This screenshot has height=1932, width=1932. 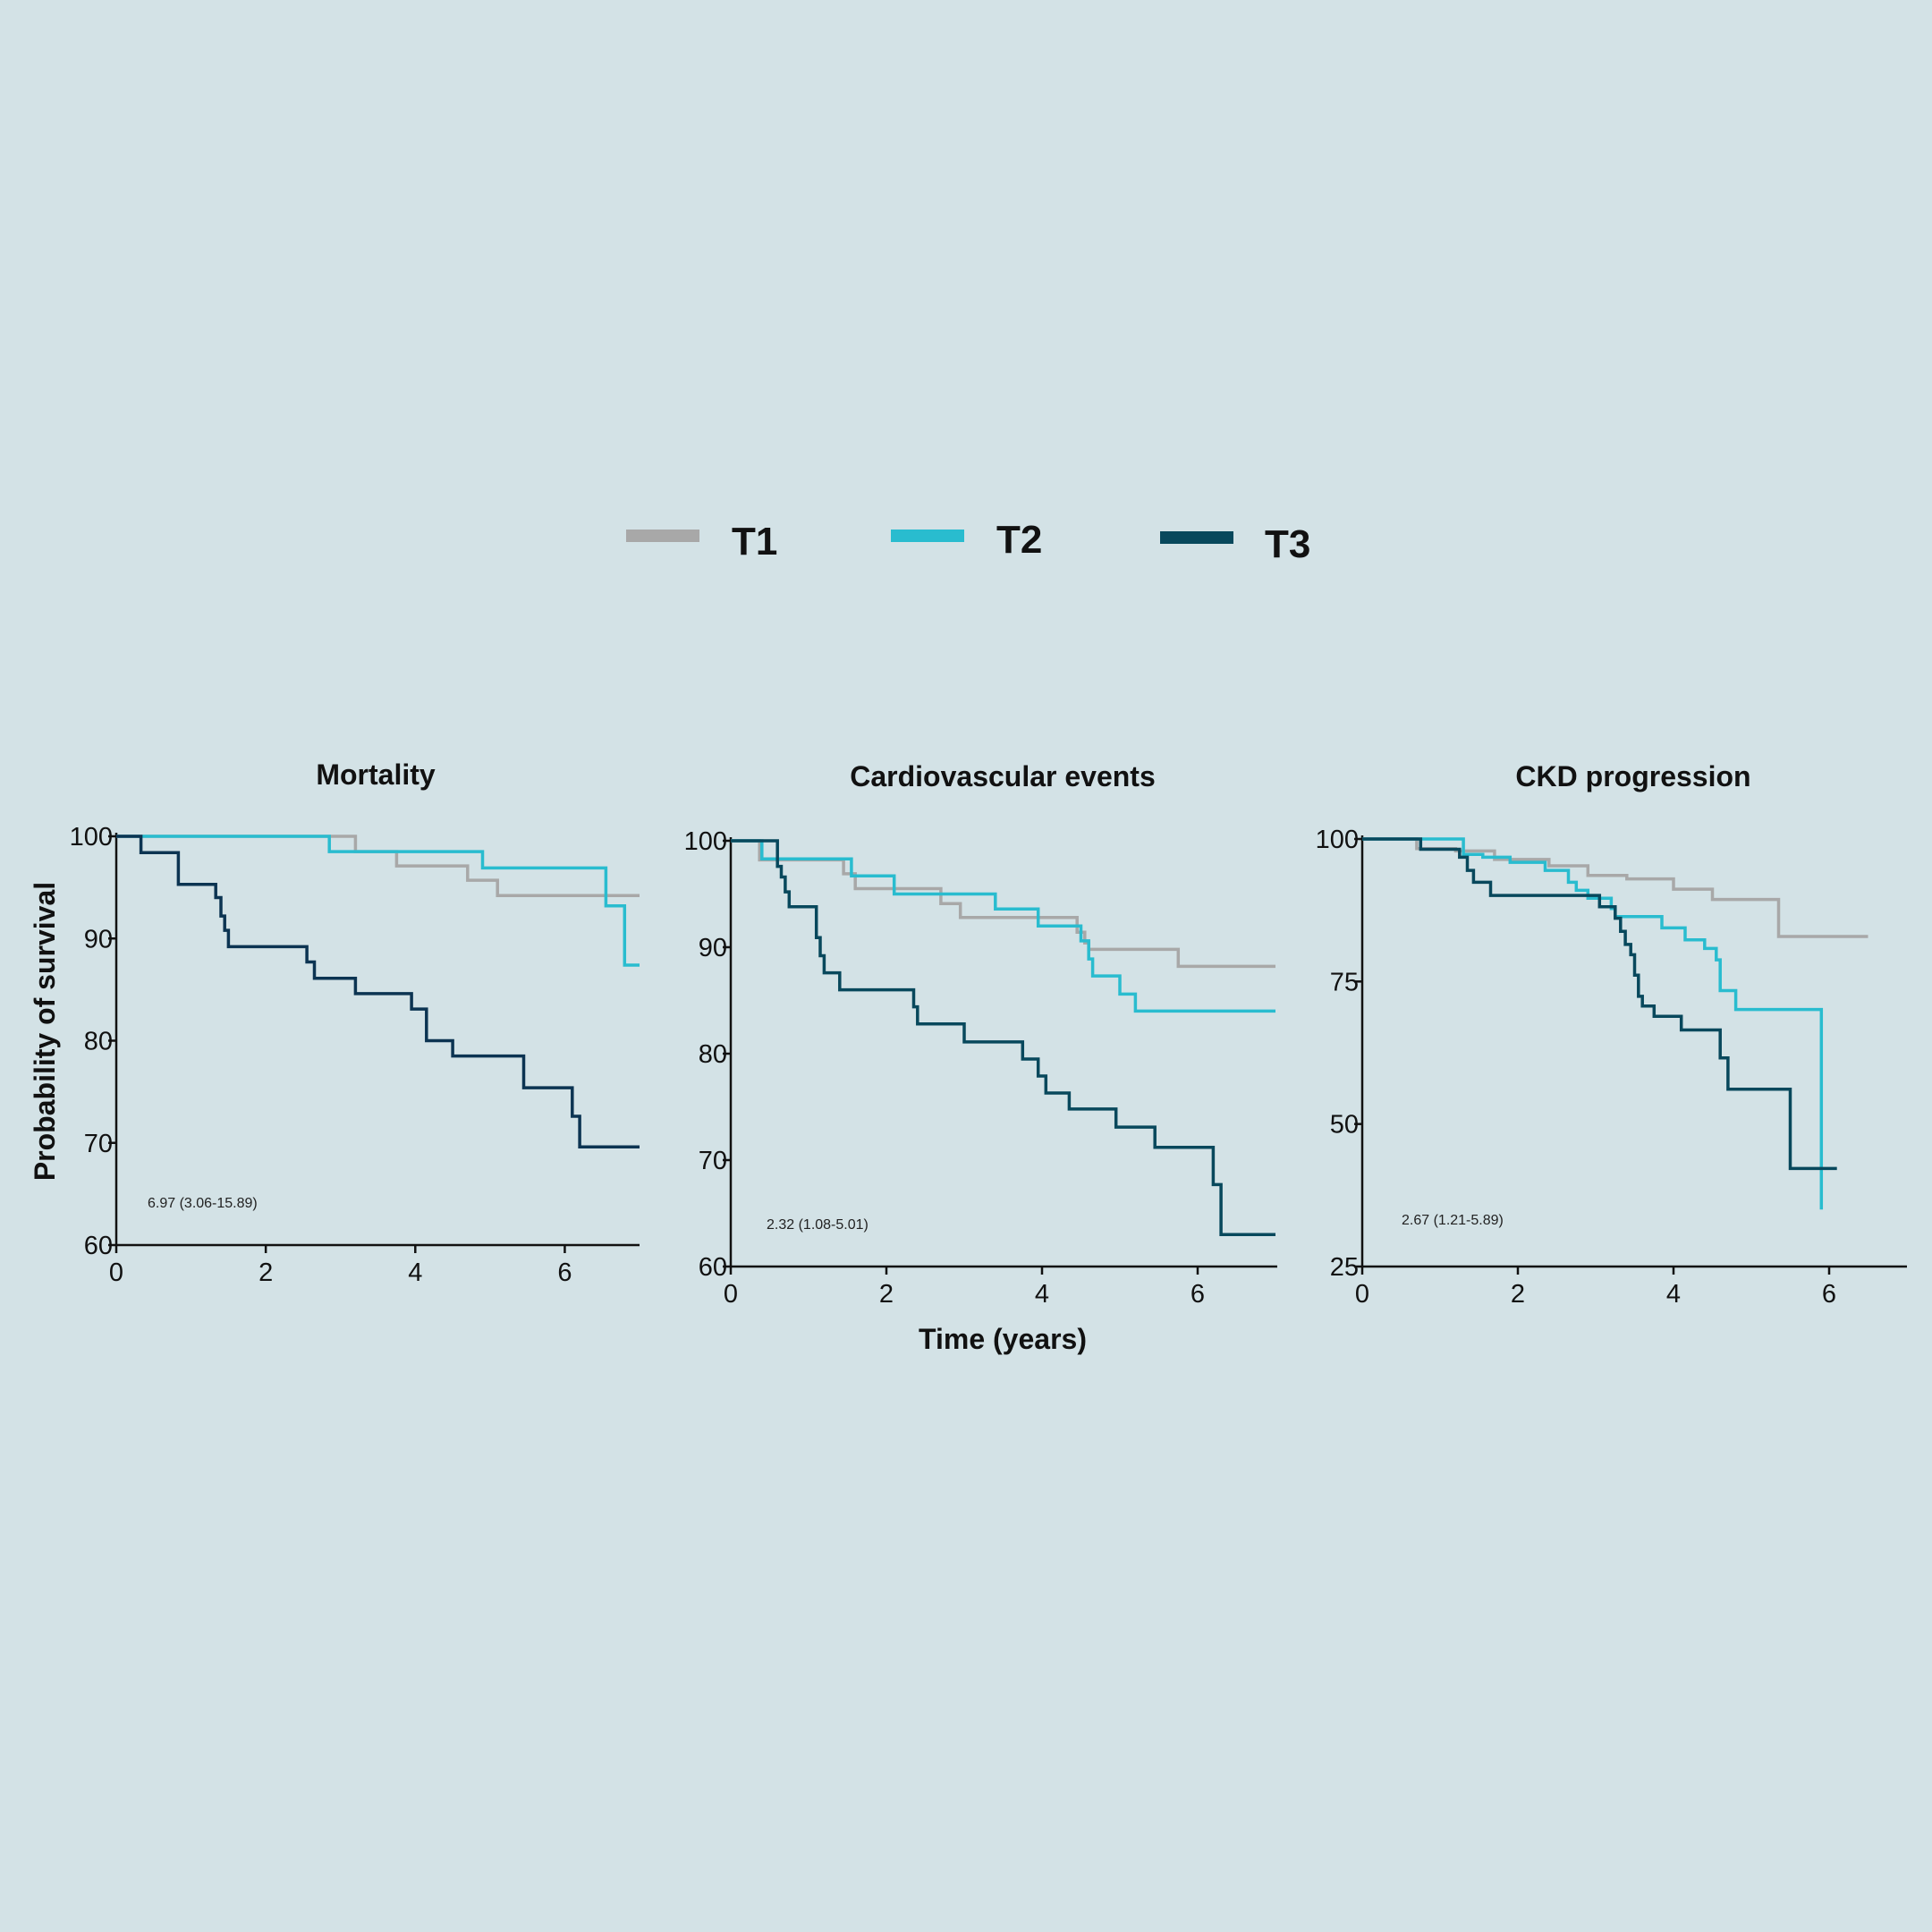 I want to click on legend-item-t2: T2, so click(x=966, y=540).